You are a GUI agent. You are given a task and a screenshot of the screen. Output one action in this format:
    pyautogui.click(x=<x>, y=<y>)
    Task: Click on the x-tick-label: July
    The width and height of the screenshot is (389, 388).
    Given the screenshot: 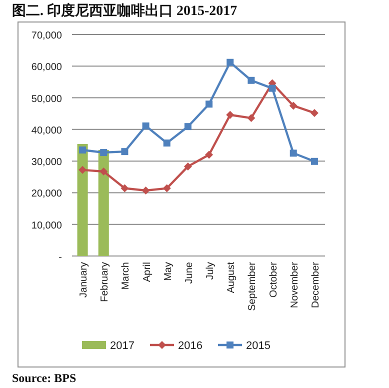 What is the action you would take?
    pyautogui.click(x=210, y=271)
    